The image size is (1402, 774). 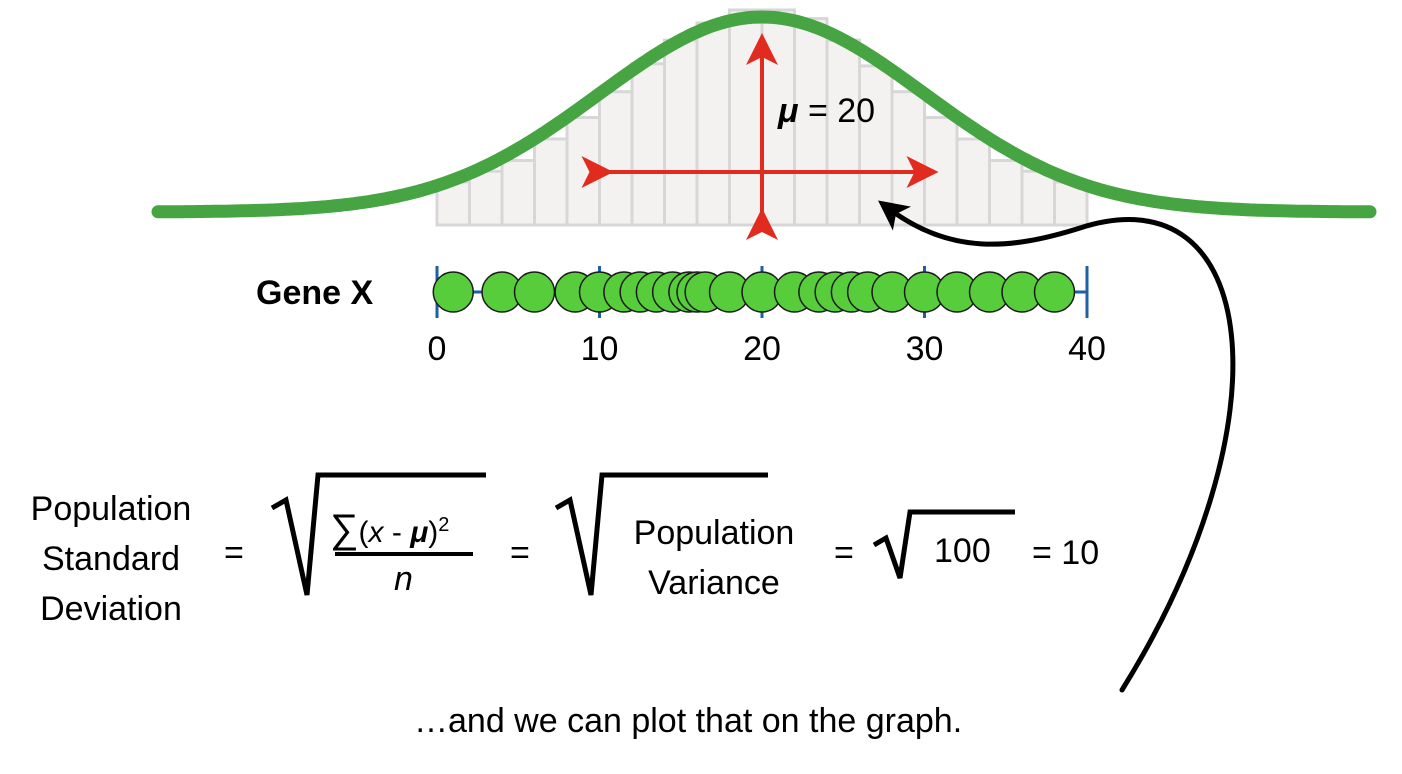 What do you see at coordinates (520, 553) in the screenshot?
I see `equals-2: =` at bounding box center [520, 553].